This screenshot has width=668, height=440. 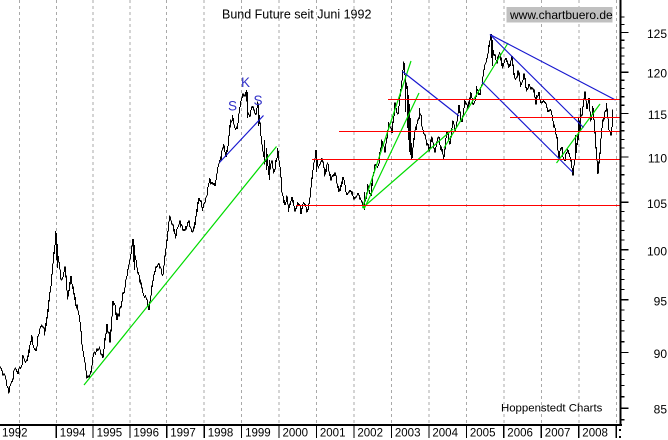 What do you see at coordinates (110, 434) in the screenshot?
I see `svg-text: 1995` at bounding box center [110, 434].